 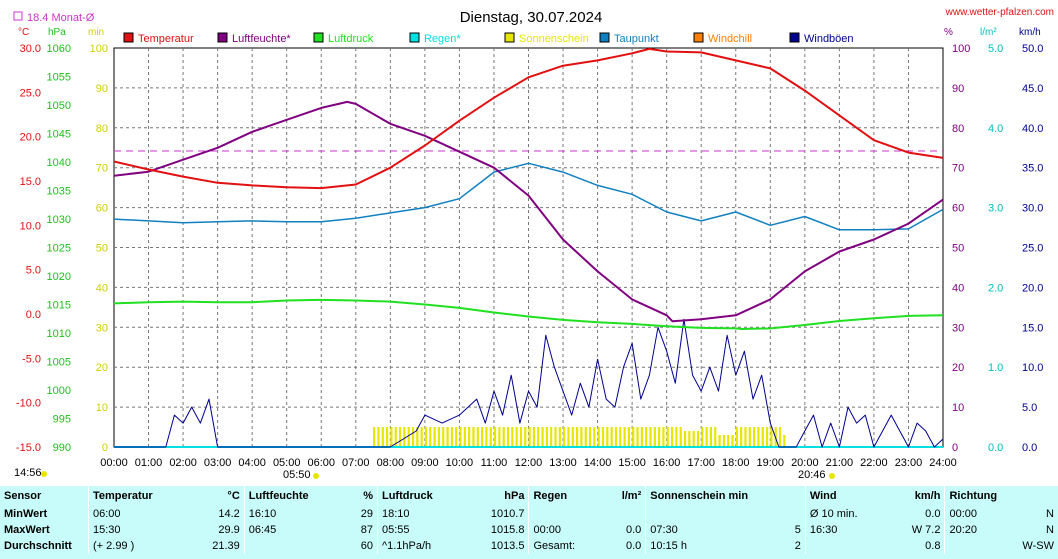 What do you see at coordinates (102, 249) in the screenshot?
I see `sunshine-tick-label: 50` at bounding box center [102, 249].